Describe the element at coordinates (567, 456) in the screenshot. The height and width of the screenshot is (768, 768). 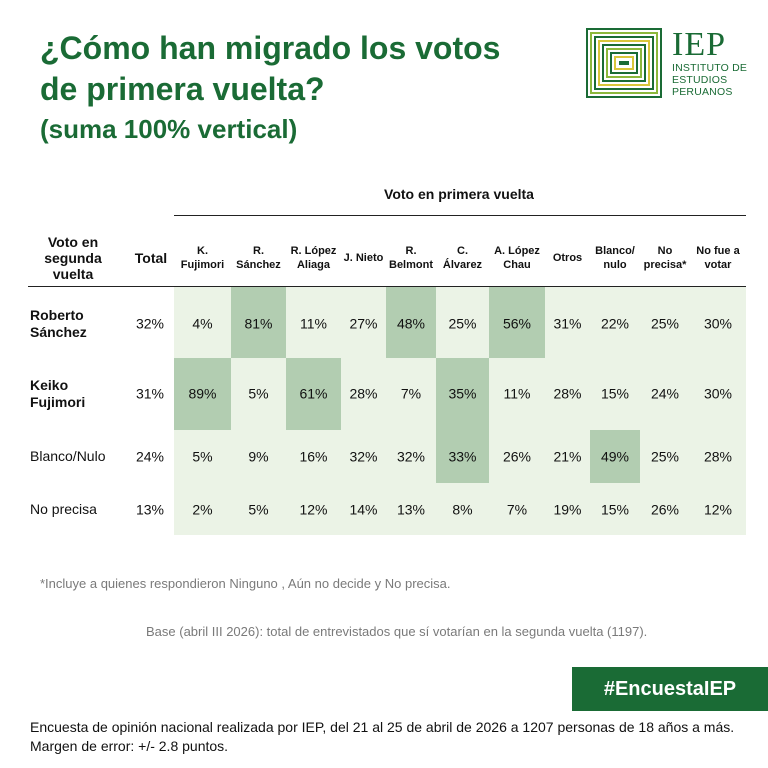
I see `table-cell: 21%` at that location.